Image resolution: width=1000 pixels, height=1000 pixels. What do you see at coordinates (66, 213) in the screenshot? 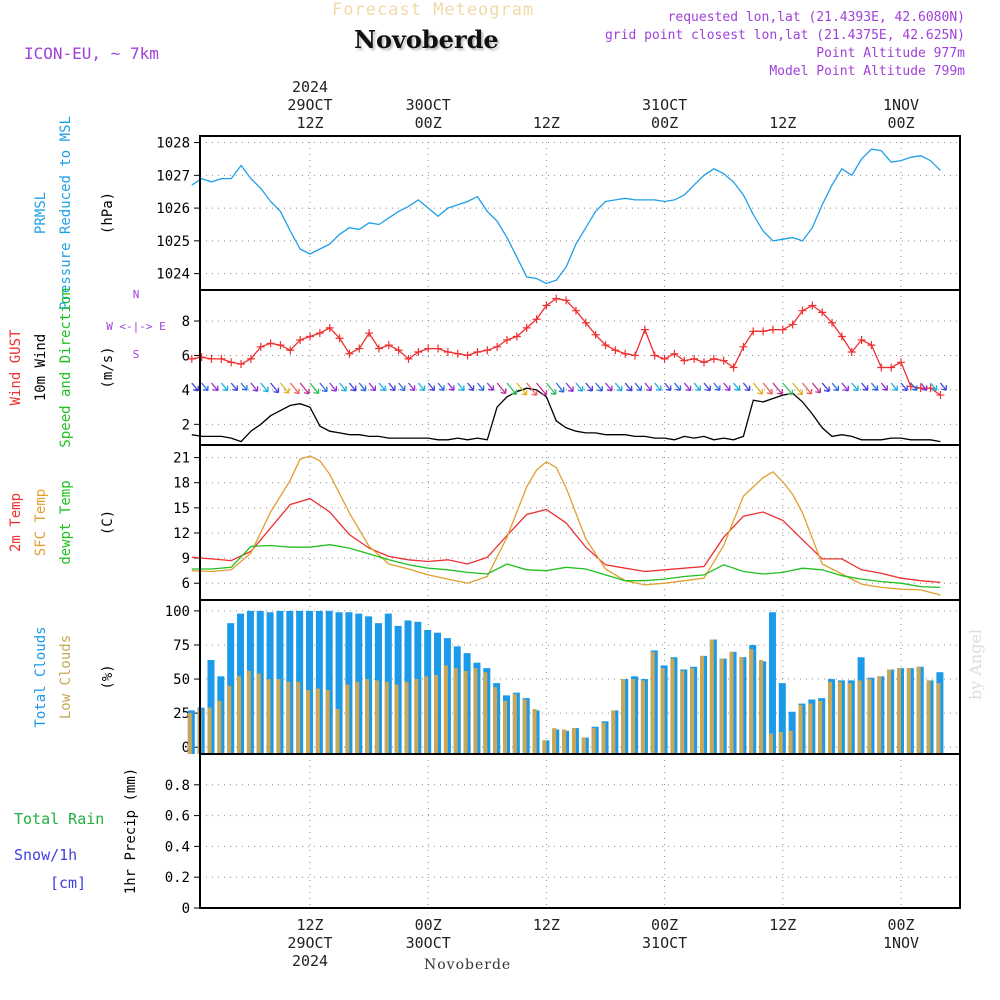
I see `y-axis-label: Pressure Reduced to MSL` at bounding box center [66, 213].